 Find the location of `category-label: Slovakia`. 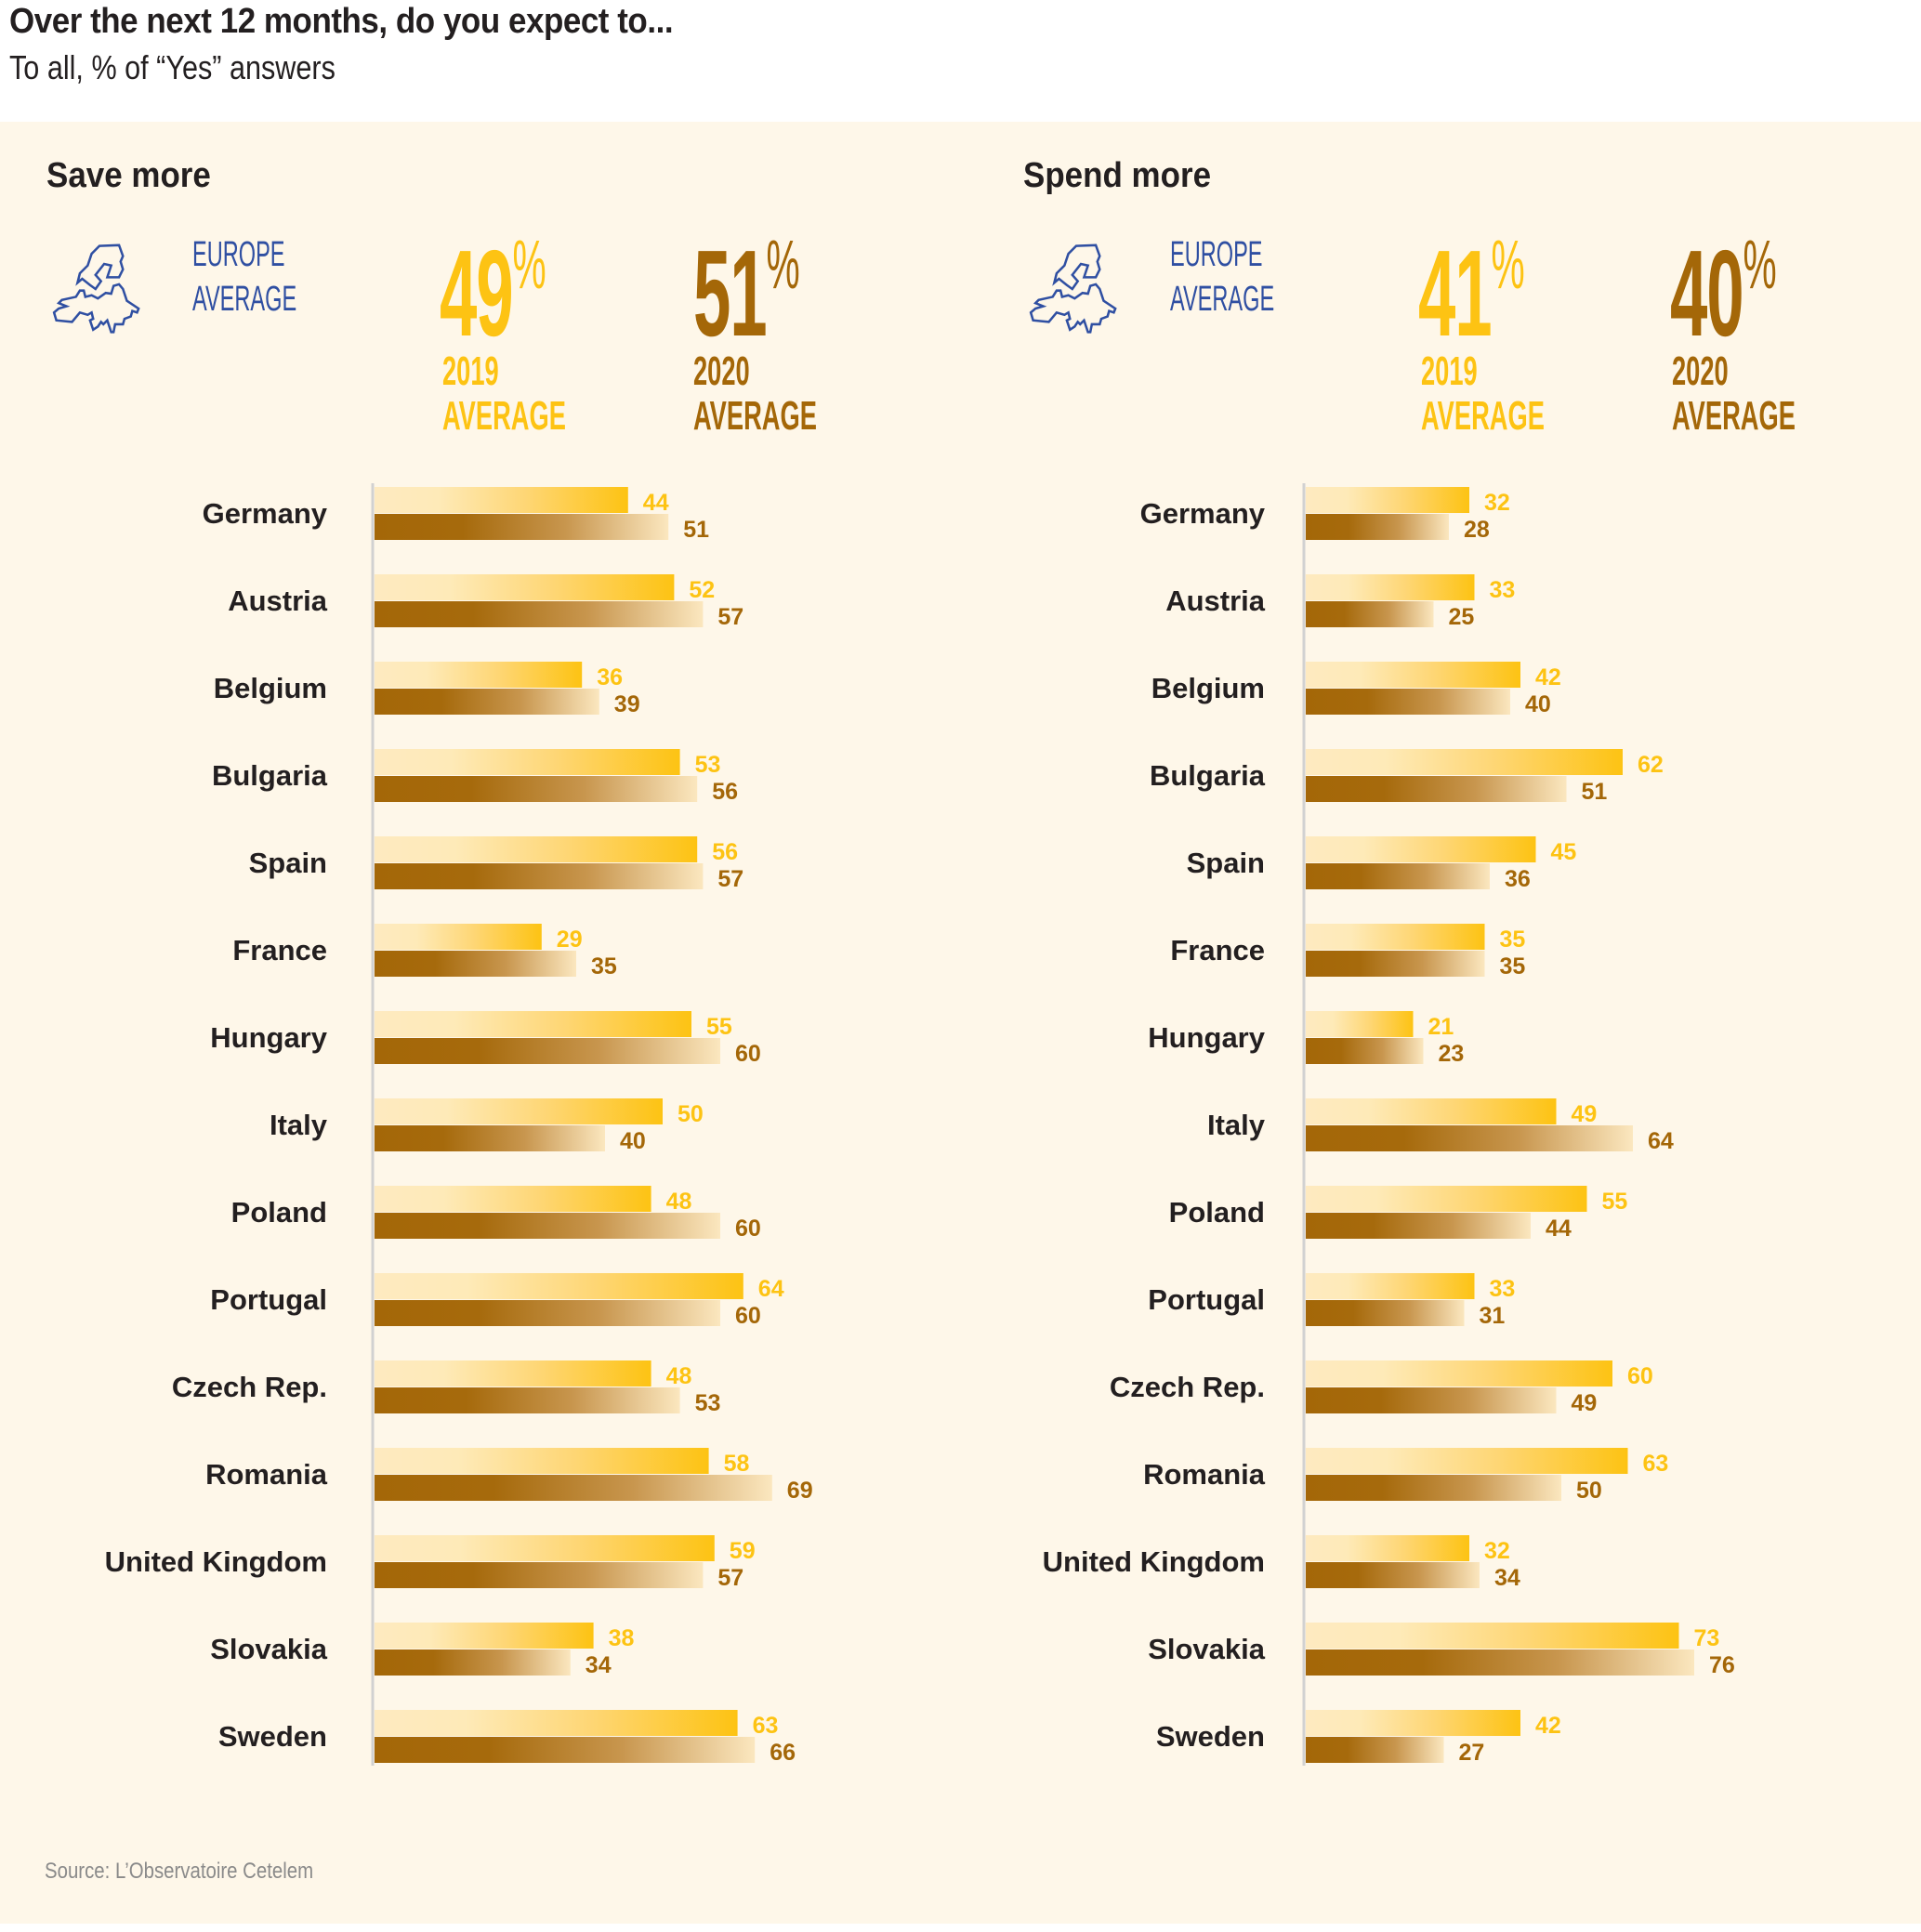

category-label: Slovakia is located at coordinates (1207, 1649).